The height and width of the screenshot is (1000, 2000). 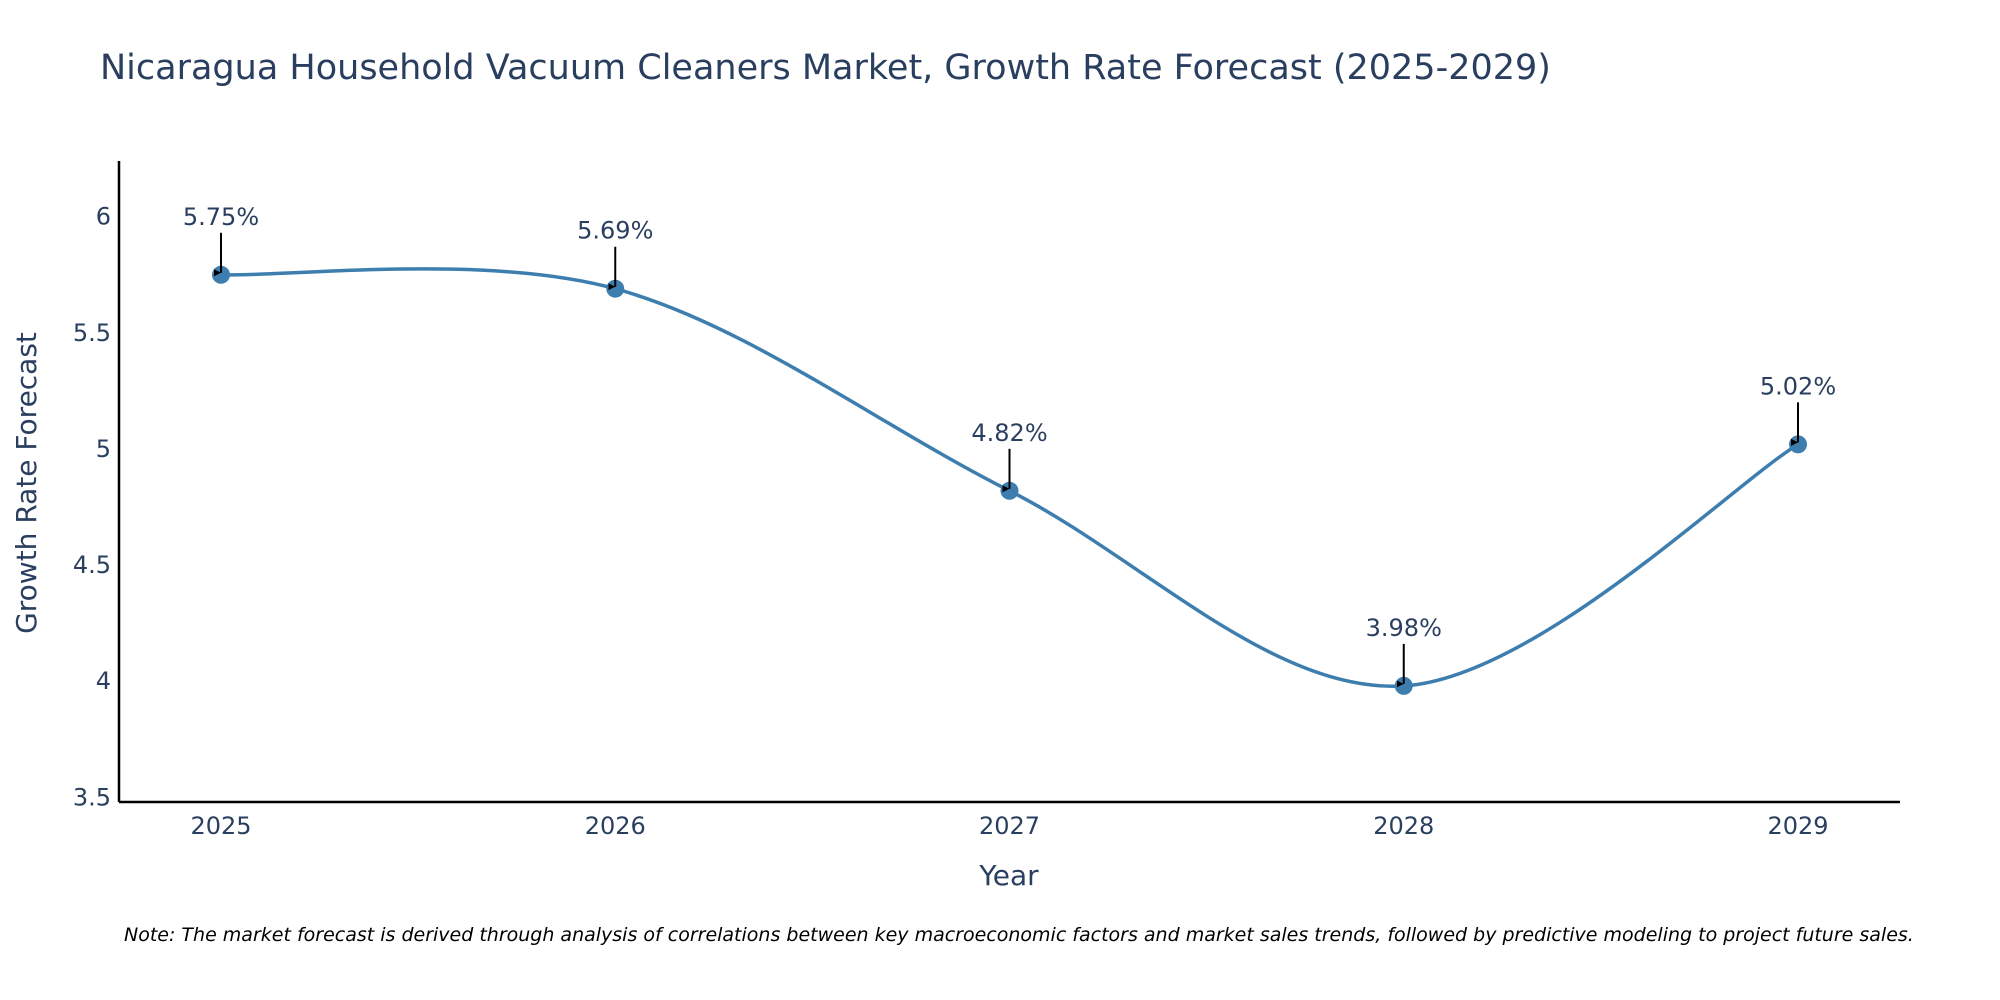 What do you see at coordinates (1009, 826) in the screenshot?
I see `x-tick-label: 2027` at bounding box center [1009, 826].